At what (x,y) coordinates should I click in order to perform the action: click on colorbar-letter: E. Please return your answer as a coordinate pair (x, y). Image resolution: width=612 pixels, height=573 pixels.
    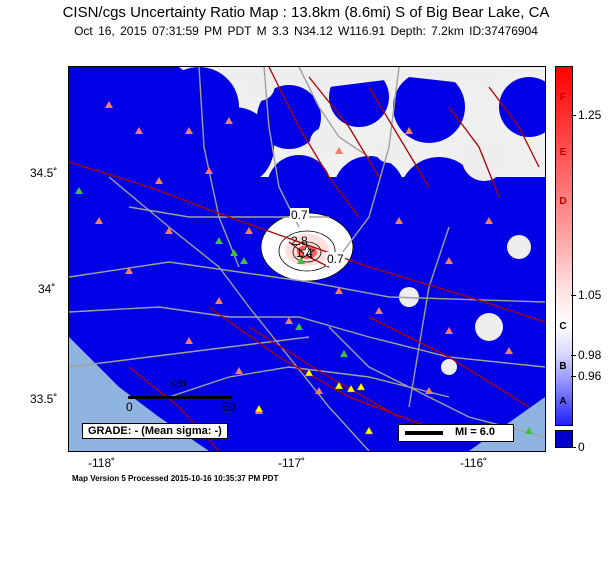
    Looking at the image, I should click on (563, 152).